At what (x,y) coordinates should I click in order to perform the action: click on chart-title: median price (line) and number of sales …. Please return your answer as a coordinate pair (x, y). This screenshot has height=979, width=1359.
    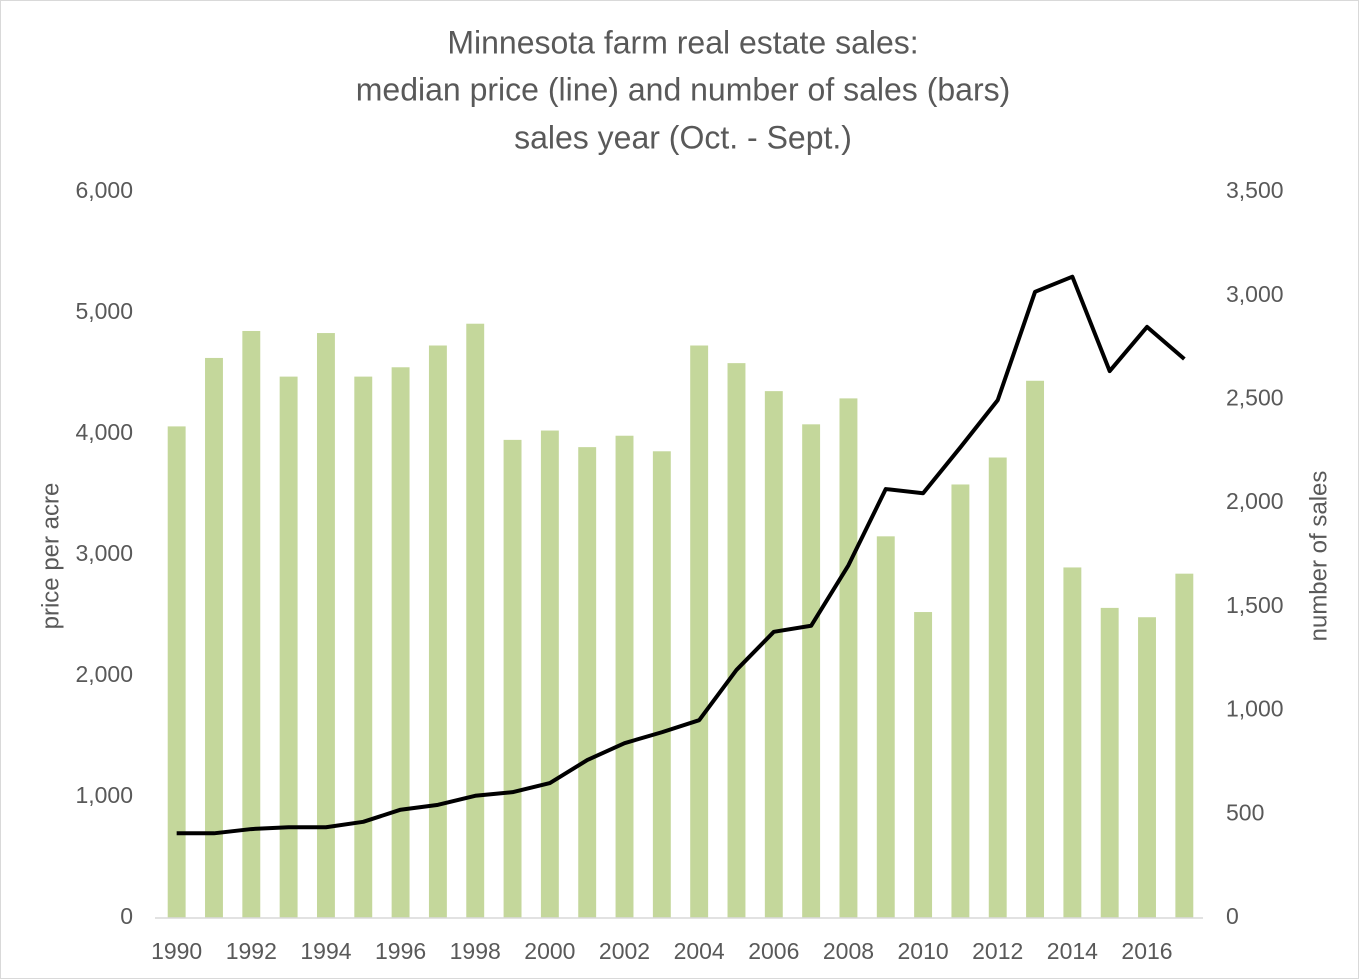
    Looking at the image, I should click on (683, 89).